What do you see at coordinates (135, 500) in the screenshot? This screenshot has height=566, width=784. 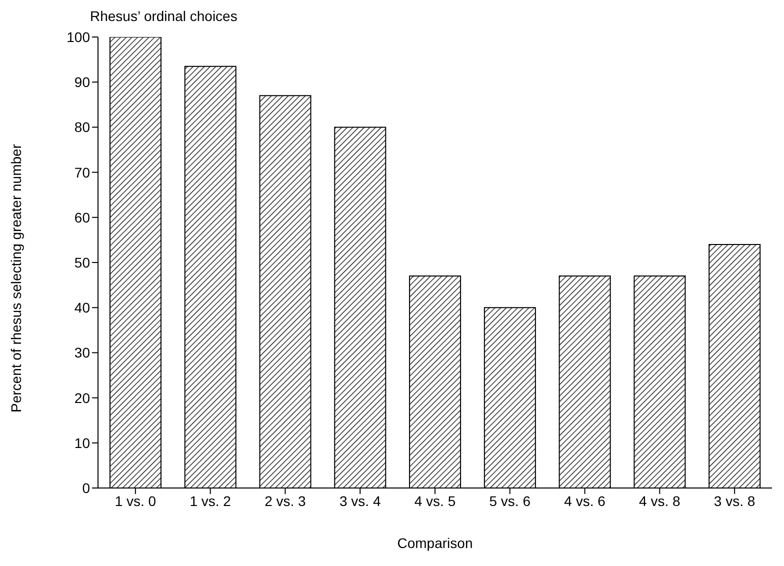 I see `x-tick-label: 1 vs. 0` at bounding box center [135, 500].